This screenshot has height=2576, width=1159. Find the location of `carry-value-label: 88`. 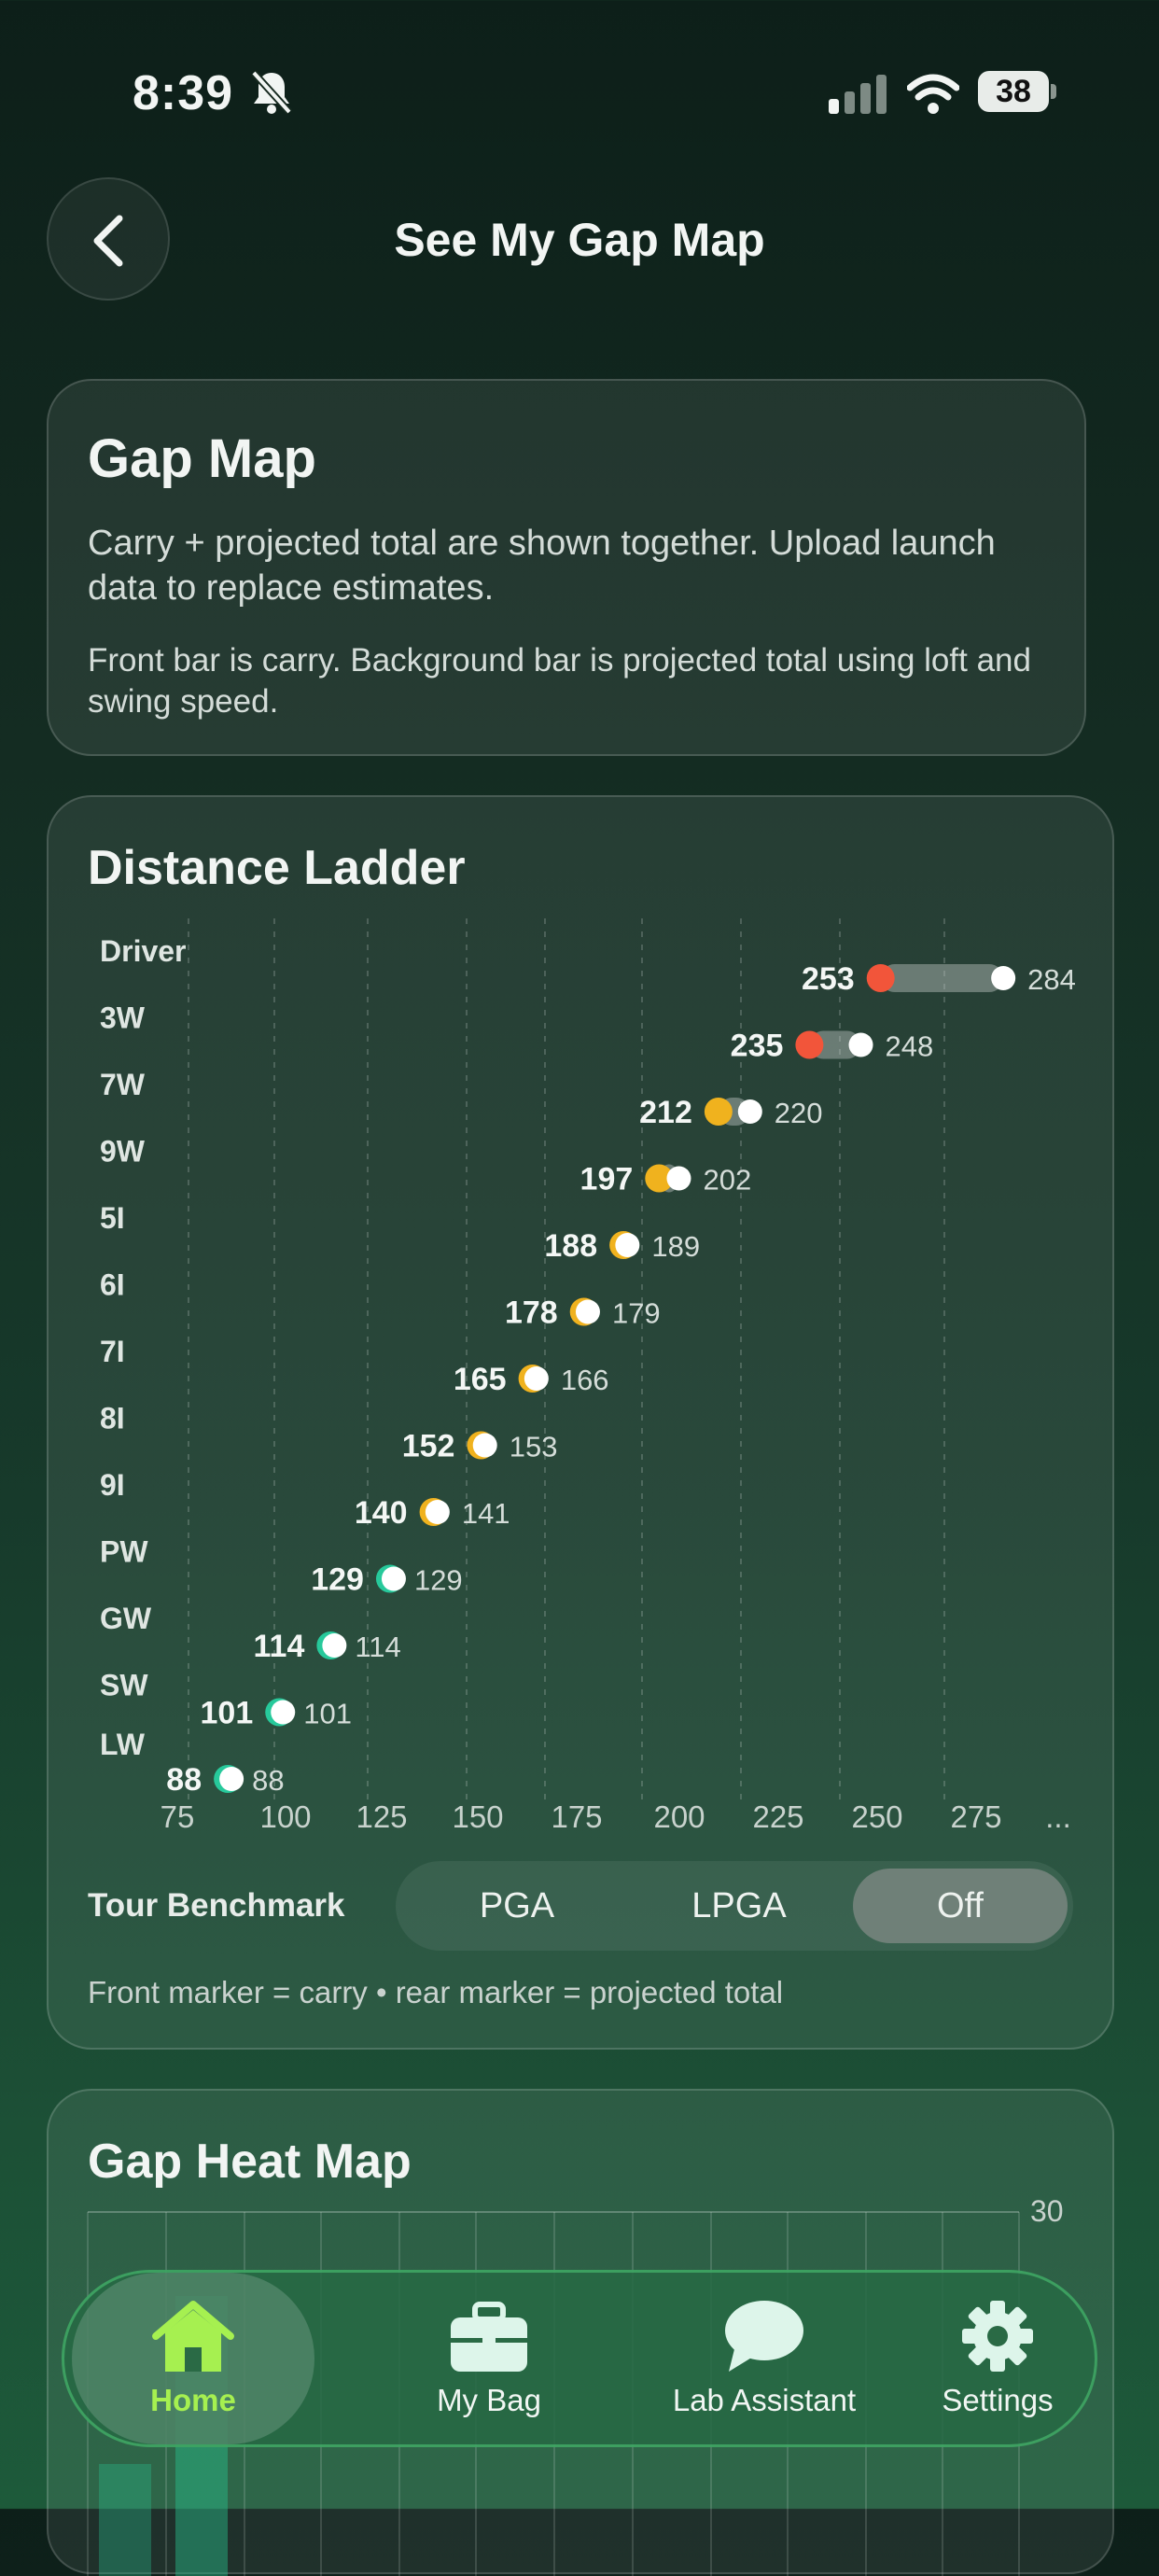

carry-value-label: 88 is located at coordinates (184, 1780).